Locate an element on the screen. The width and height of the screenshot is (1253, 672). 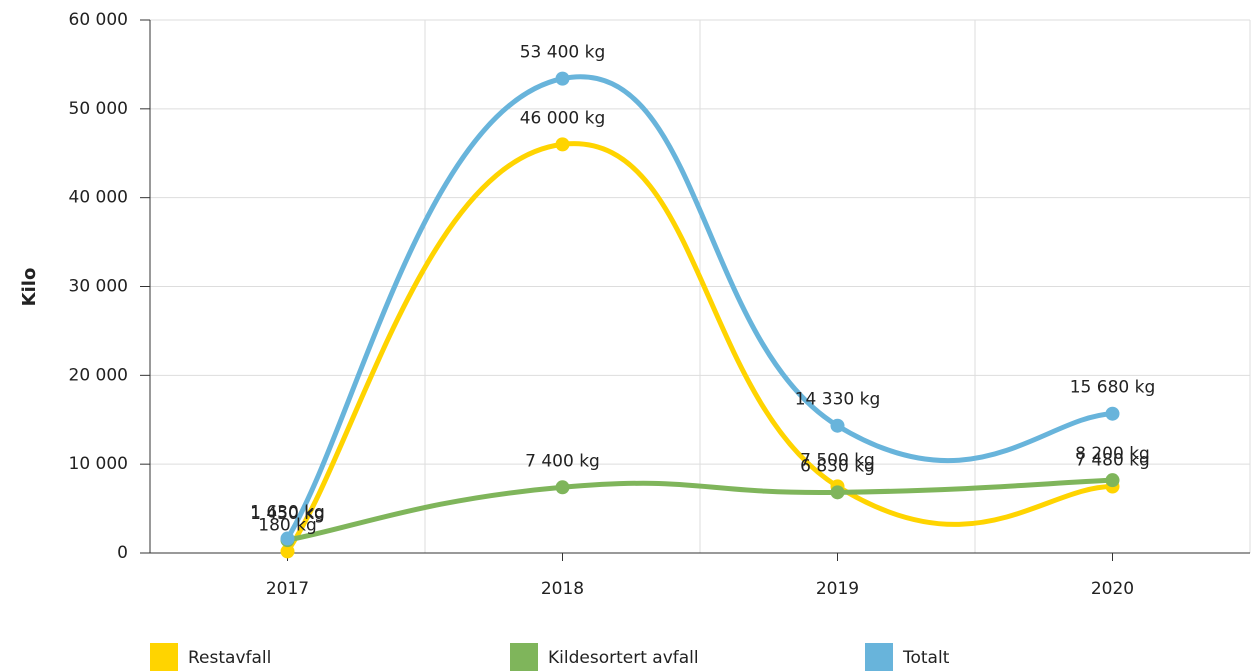
x-tick-label: 2020 is located at coordinates (1112, 589).